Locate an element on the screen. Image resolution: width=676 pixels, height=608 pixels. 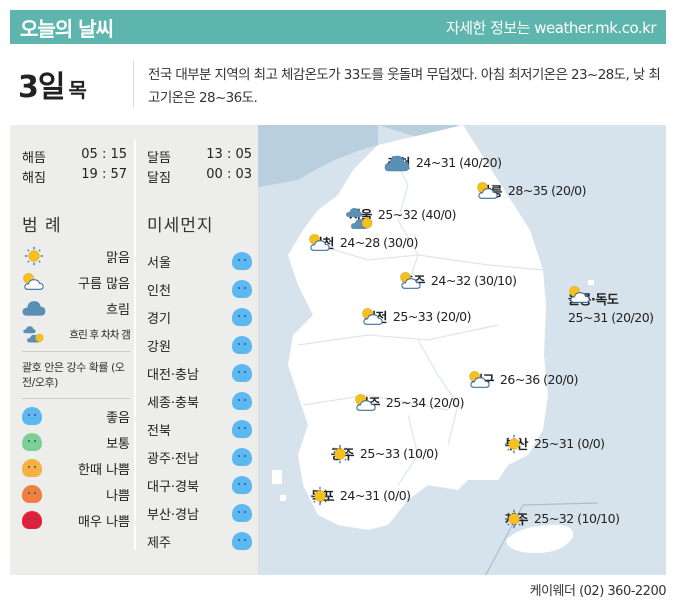
city-mokpo: 목포 24~31 (0/0) is located at coordinates (359, 495).